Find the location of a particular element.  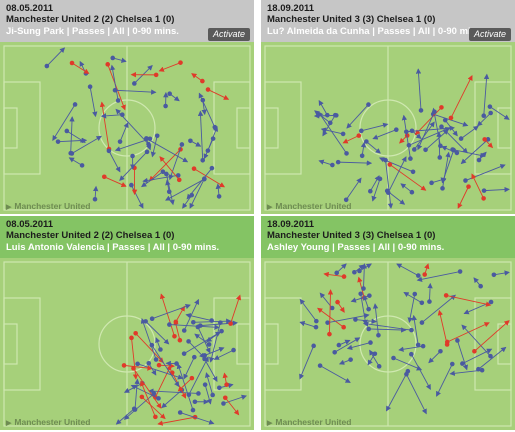

player-filter: Ji-Sung Park | Passes | All | 0-90 mins. is located at coordinates (92, 31).